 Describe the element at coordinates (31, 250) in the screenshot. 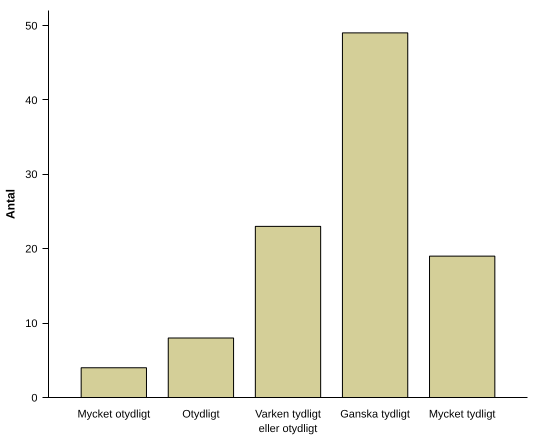

I see `y-tick-label: 20` at that location.